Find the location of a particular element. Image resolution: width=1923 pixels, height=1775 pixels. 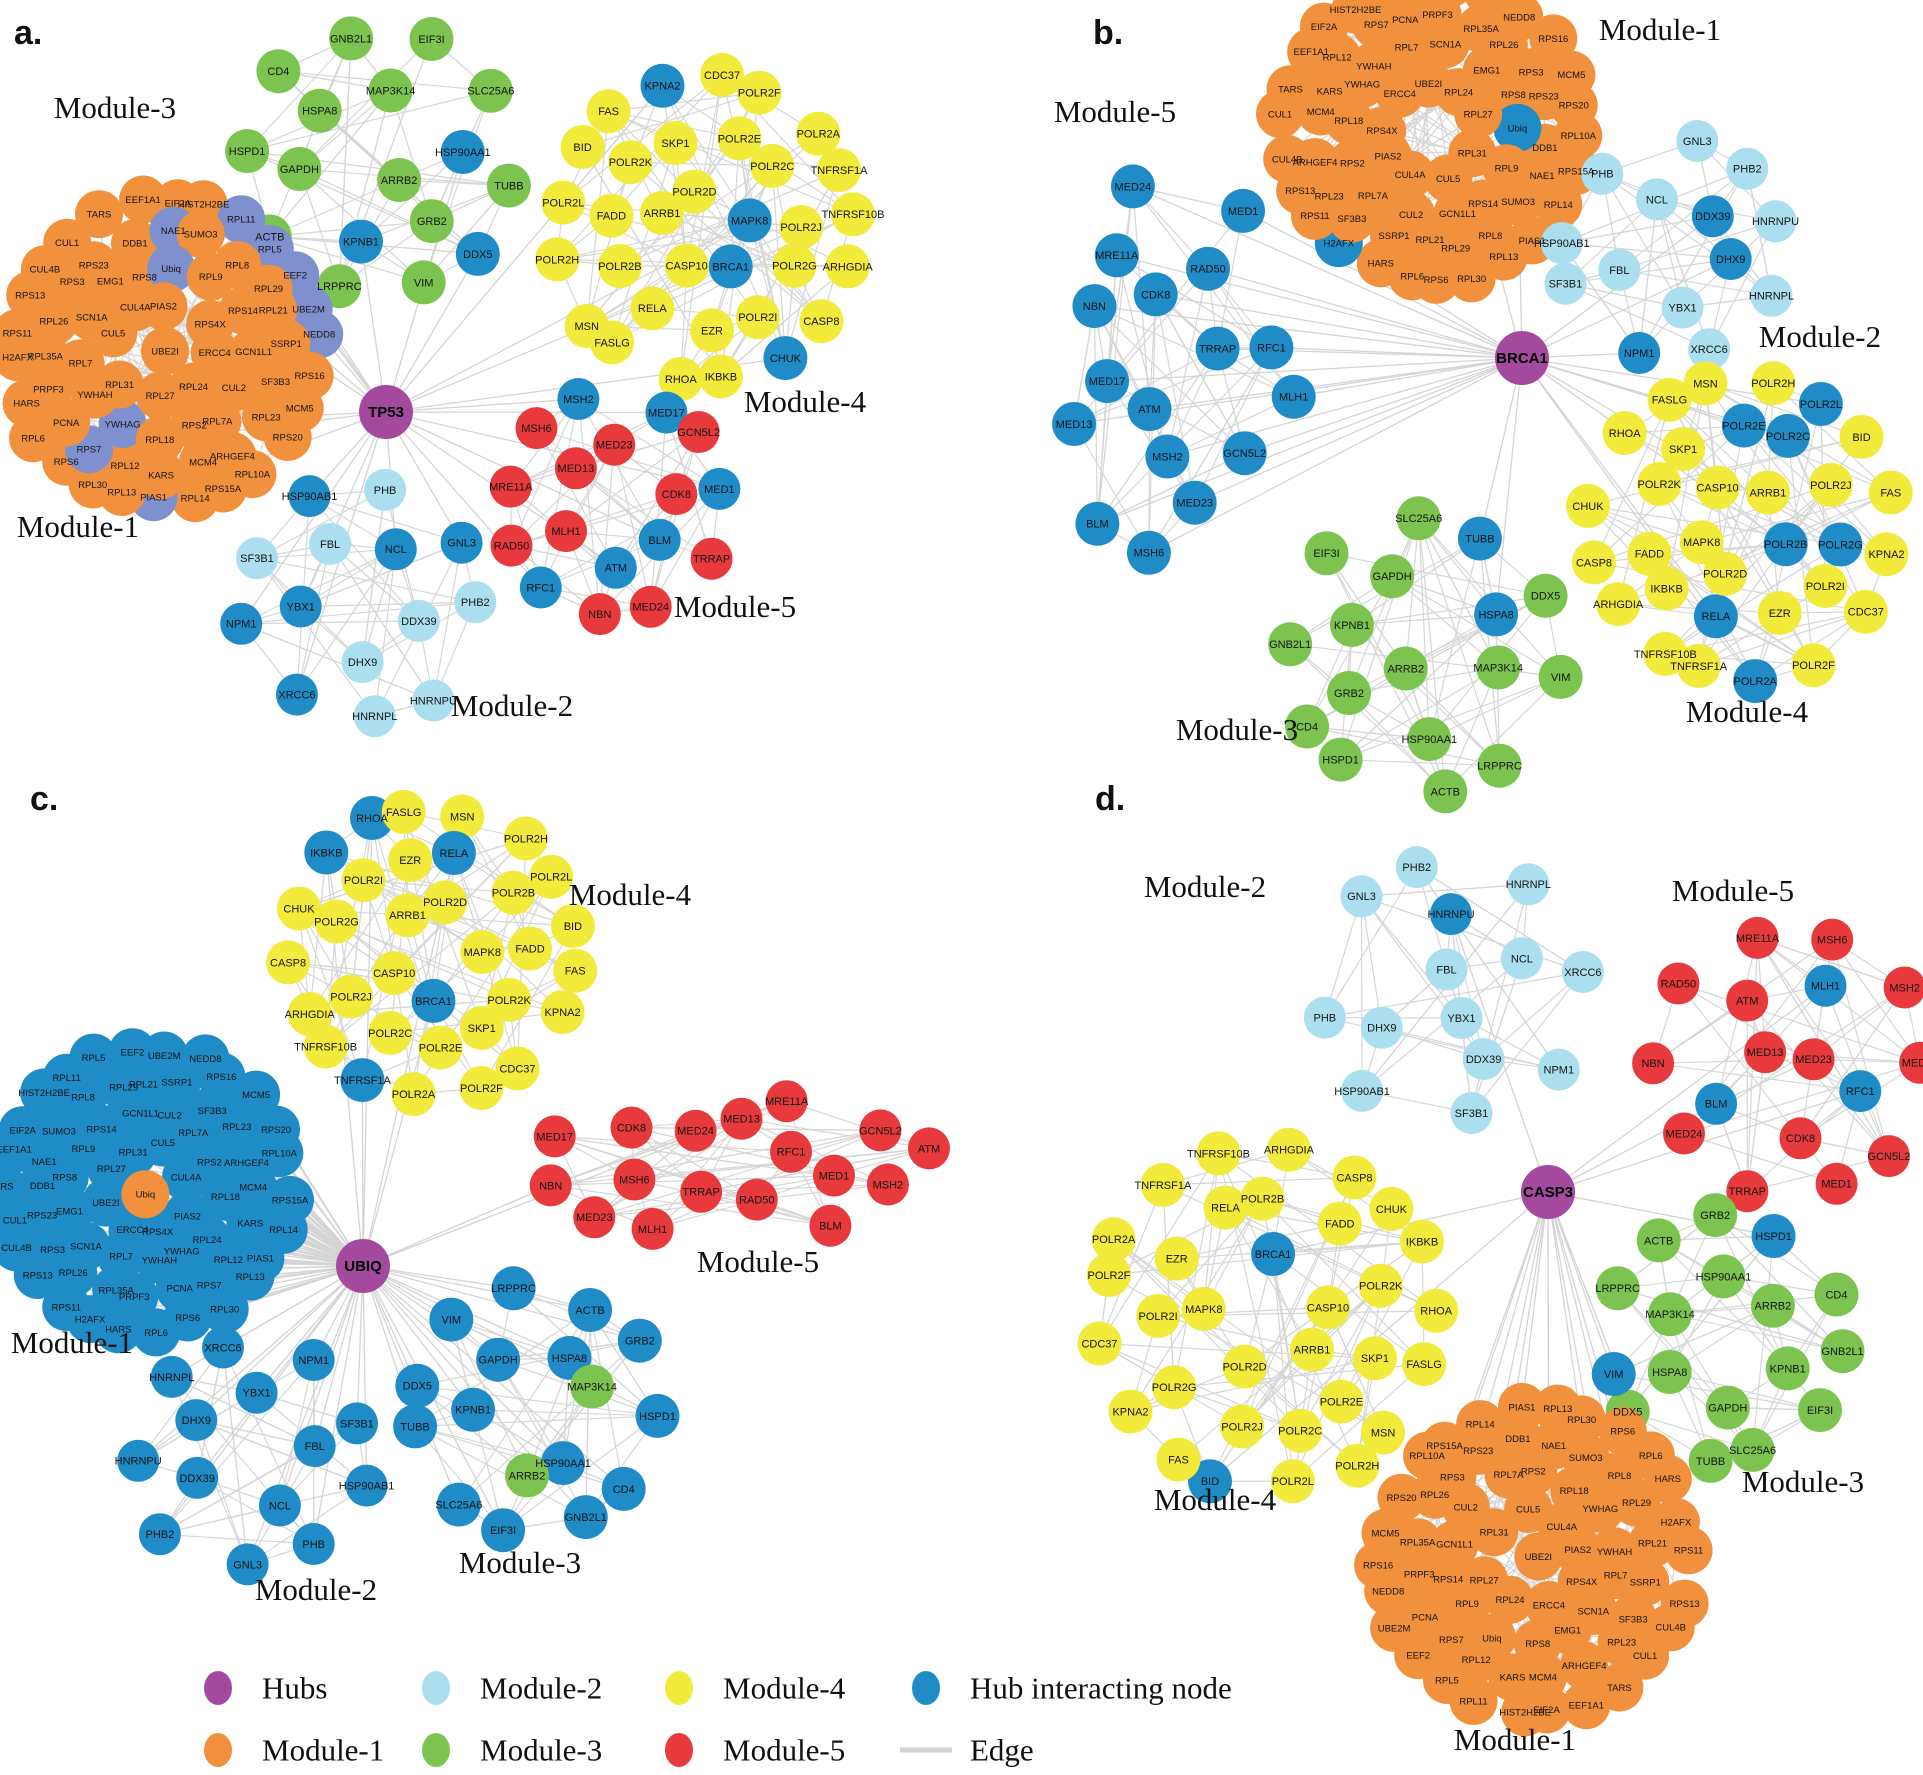

node-GRB2 is located at coordinates (1715, 1215).